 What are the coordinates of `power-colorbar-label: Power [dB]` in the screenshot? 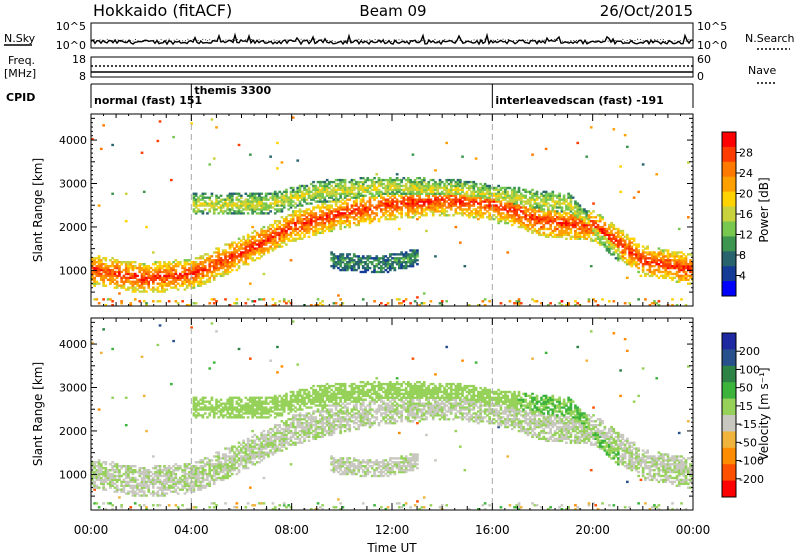 It's located at (764, 209).